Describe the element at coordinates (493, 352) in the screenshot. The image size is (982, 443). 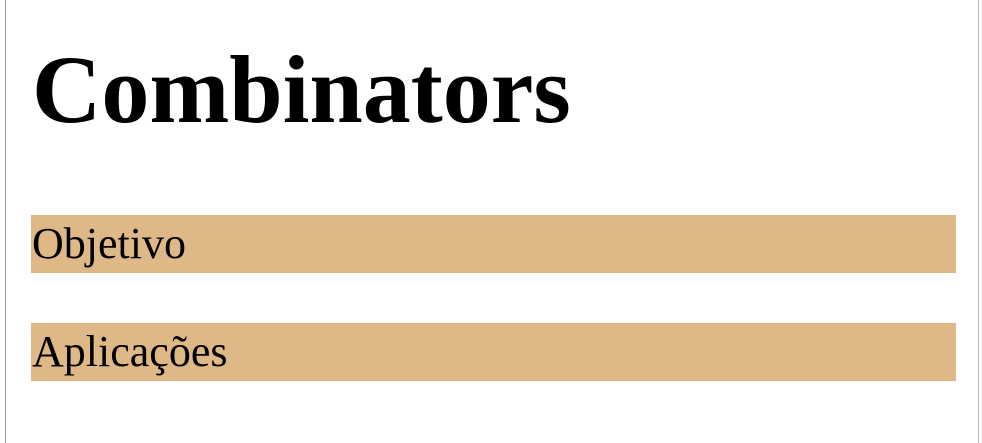
I see `section-aplicacoes: Aplicações` at that location.